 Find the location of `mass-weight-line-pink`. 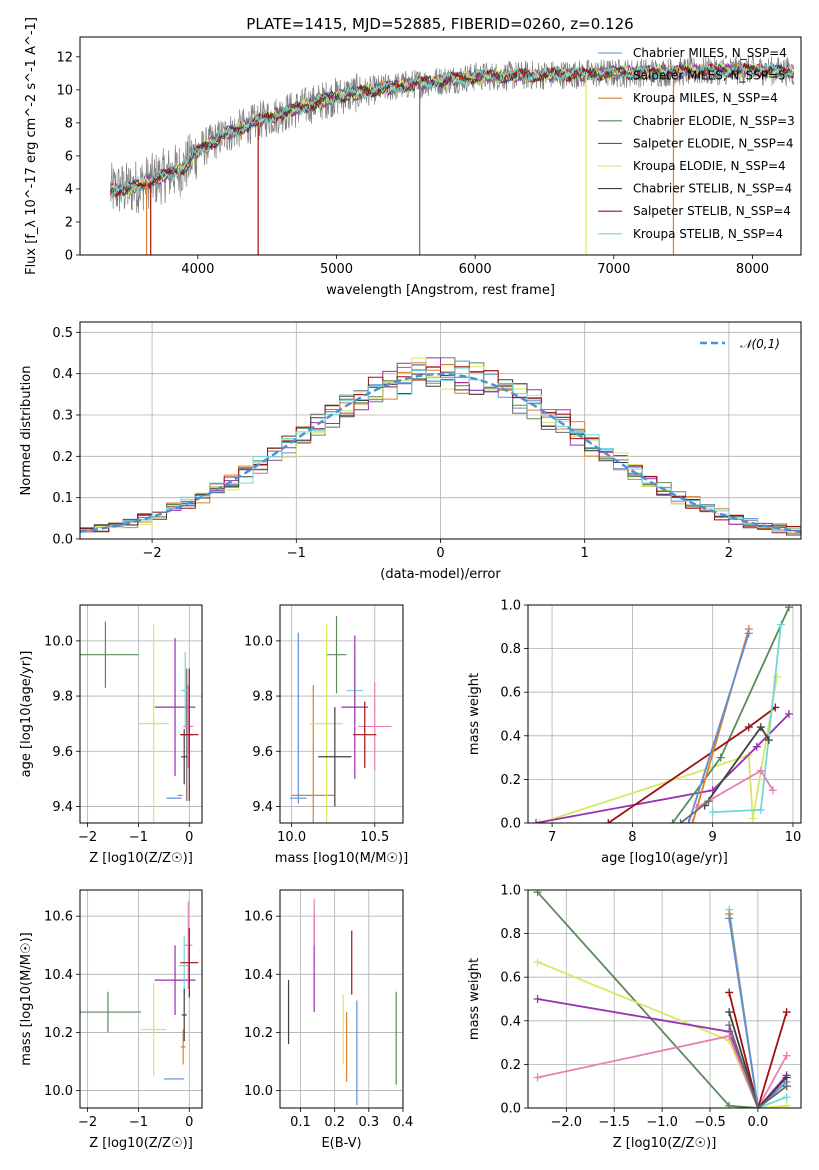

mass-weight-line-pink is located at coordinates (662, 1071).